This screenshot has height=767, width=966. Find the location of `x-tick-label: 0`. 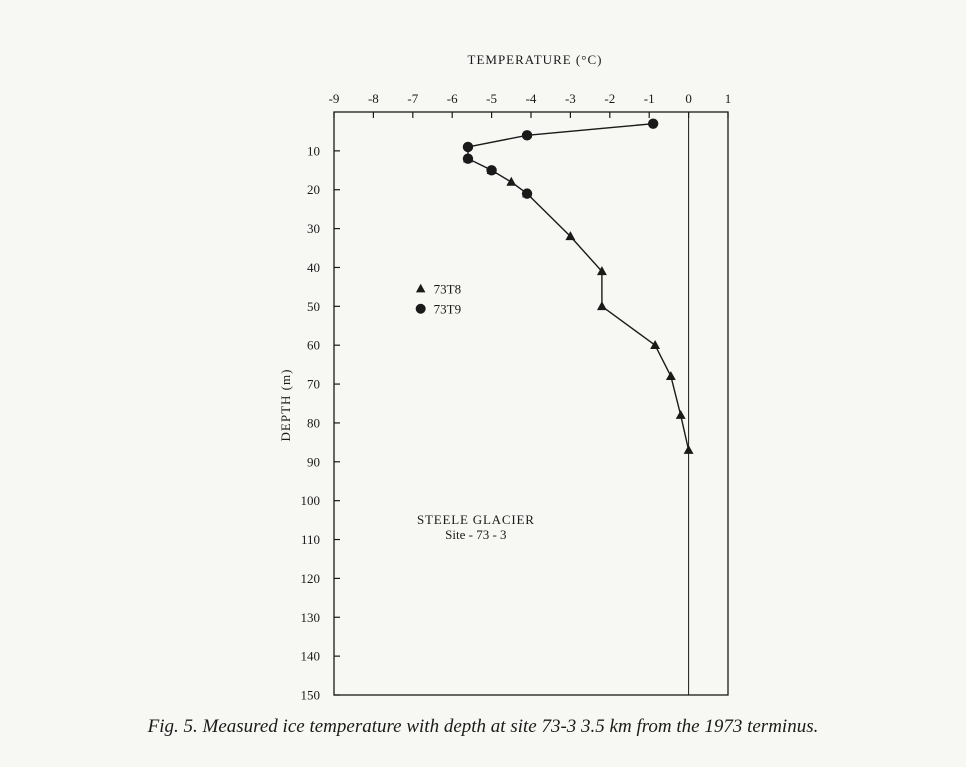

x-tick-label: 0 is located at coordinates (688, 98).